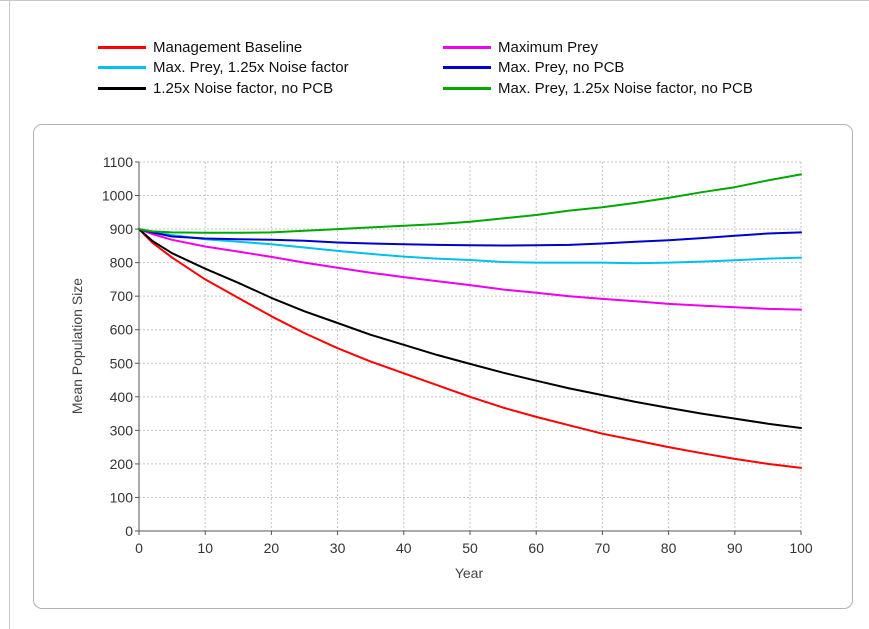 The width and height of the screenshot is (869, 629). I want to click on legend-label-max-prey-noise: Max. Prey, 1.25x Noise factor, so click(251, 67).